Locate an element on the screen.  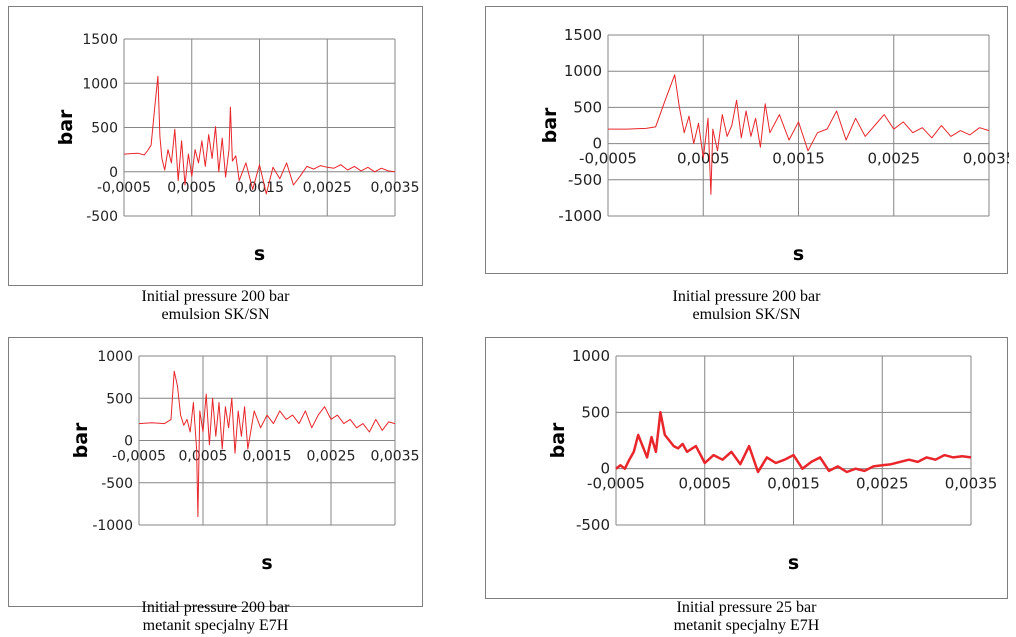
caption-line-1: Initial pressure 25 bar is located at coordinates (746, 607).